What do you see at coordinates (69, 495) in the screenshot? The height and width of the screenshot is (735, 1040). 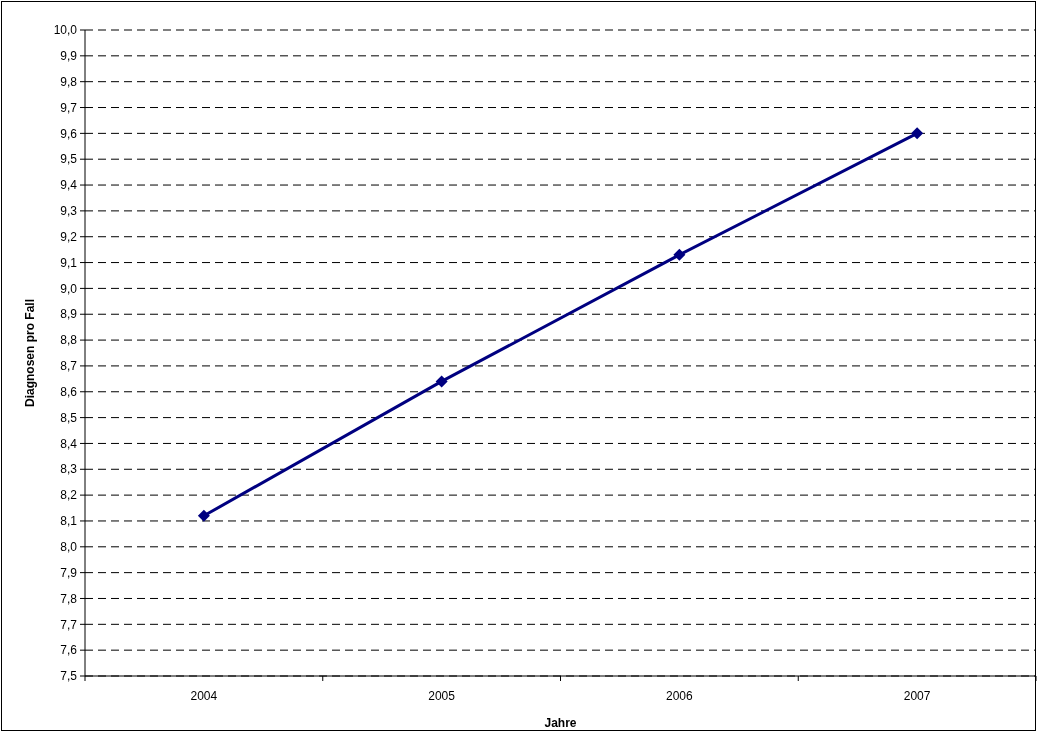 I see `y-tick-label: 8,2` at bounding box center [69, 495].